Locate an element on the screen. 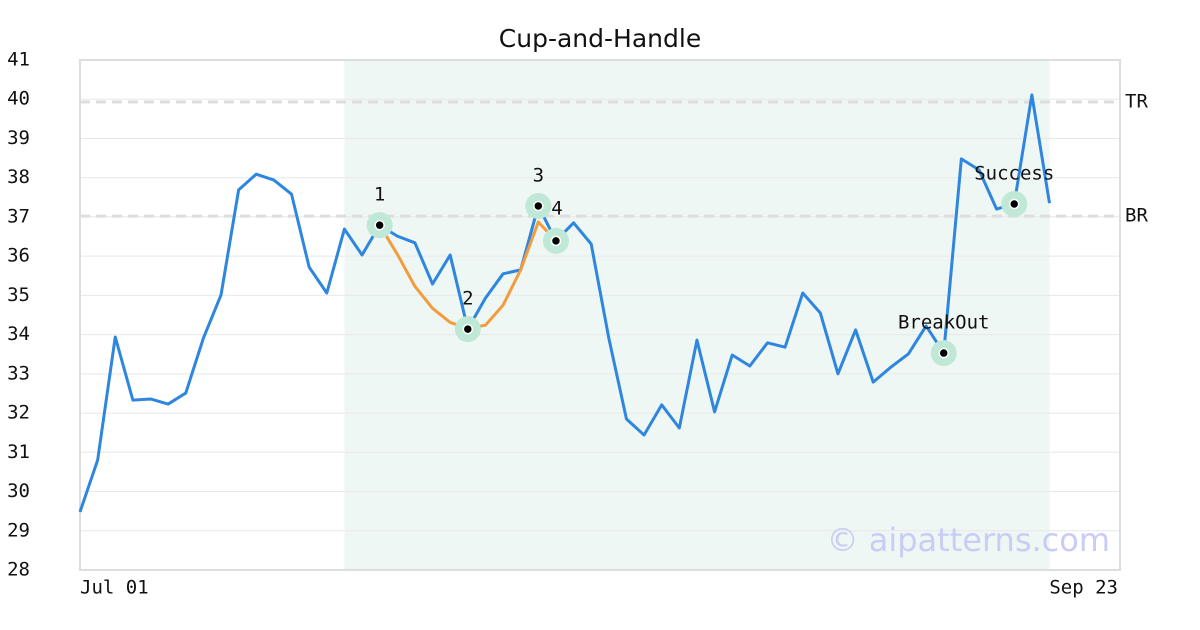 This screenshot has width=1200, height=630. y-tick-label: 29 is located at coordinates (18, 530).